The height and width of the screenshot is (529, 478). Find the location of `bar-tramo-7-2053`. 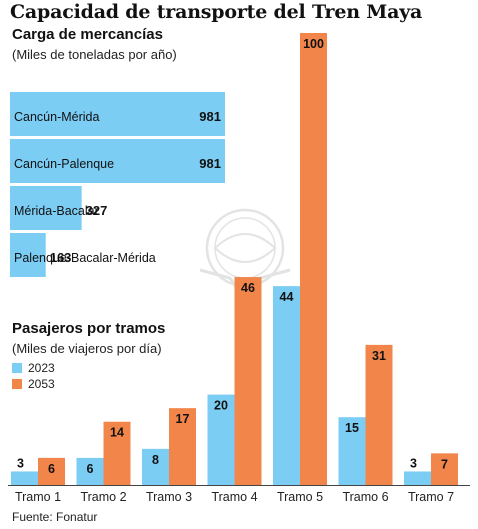

bar-tramo-7-2053 is located at coordinates (444, 469).